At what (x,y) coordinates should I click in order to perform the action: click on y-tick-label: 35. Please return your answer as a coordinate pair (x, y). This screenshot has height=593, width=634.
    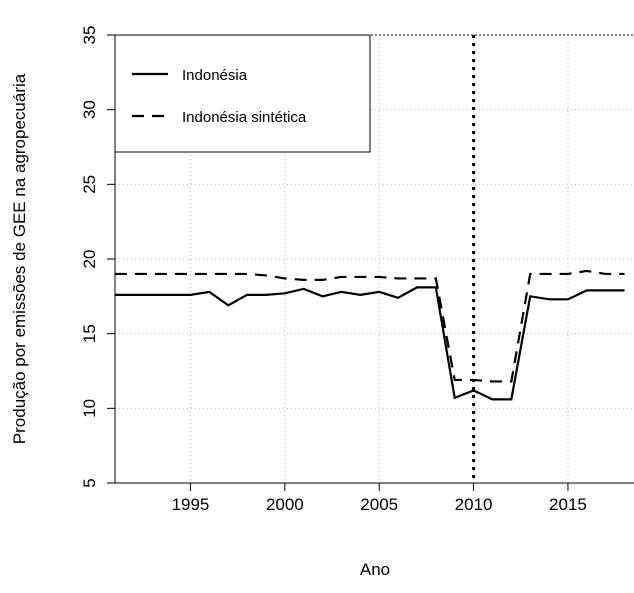
    Looking at the image, I should click on (89, 35).